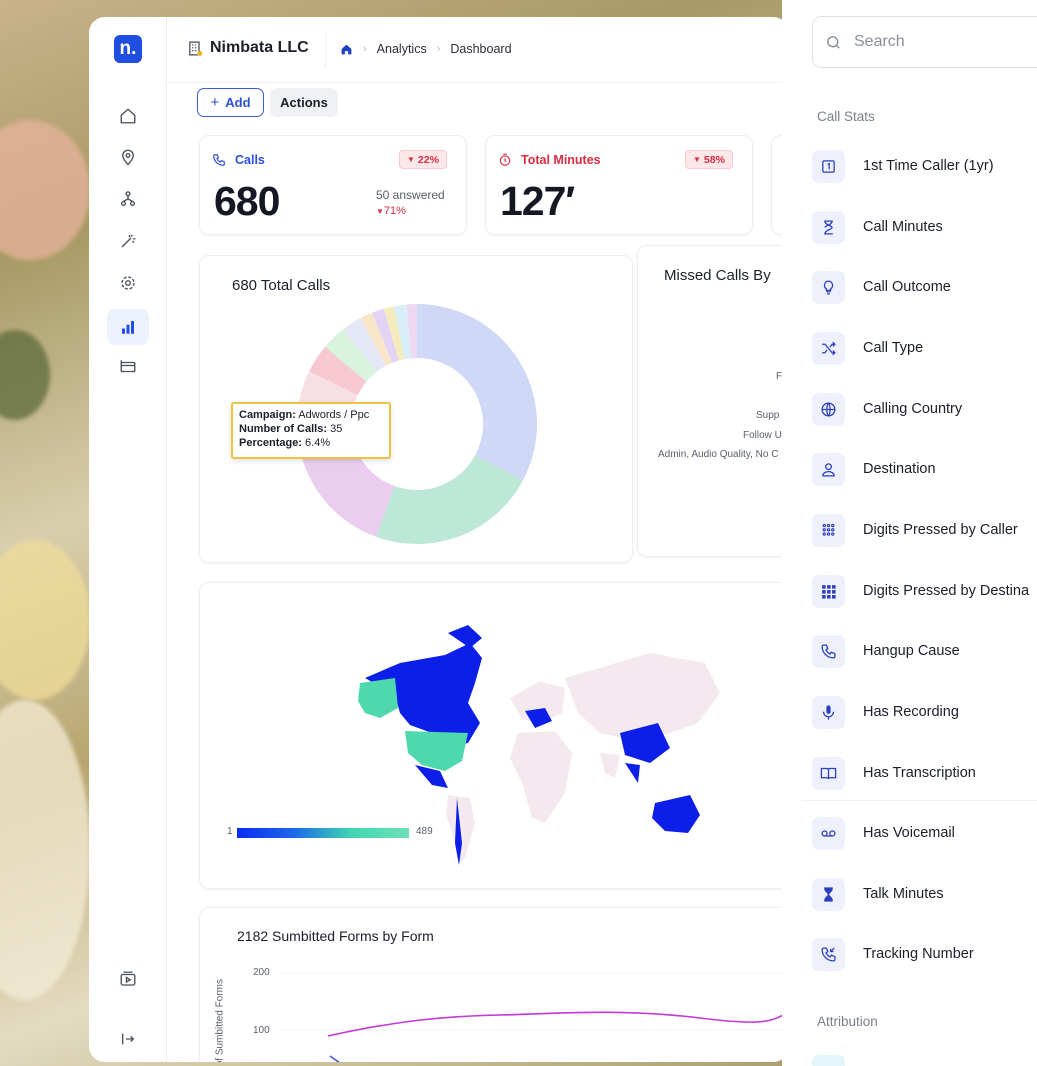  I want to click on filter-item-label: Digits Pressed by Caller, so click(940, 530).